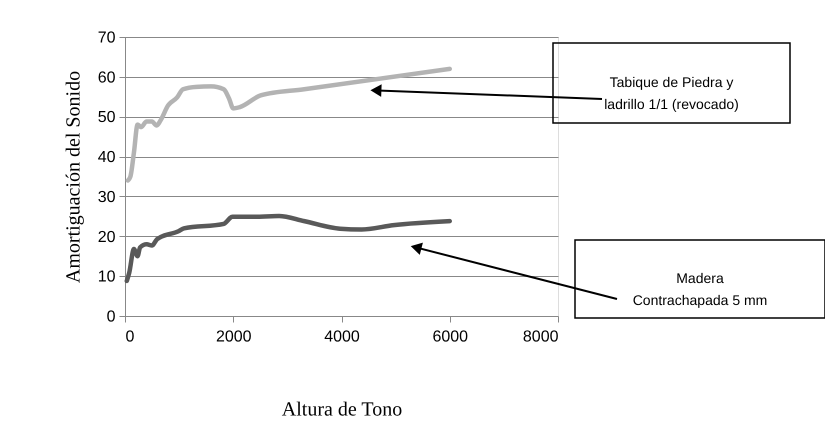  Describe the element at coordinates (107, 117) in the screenshot. I see `y-tick-label: 50` at that location.